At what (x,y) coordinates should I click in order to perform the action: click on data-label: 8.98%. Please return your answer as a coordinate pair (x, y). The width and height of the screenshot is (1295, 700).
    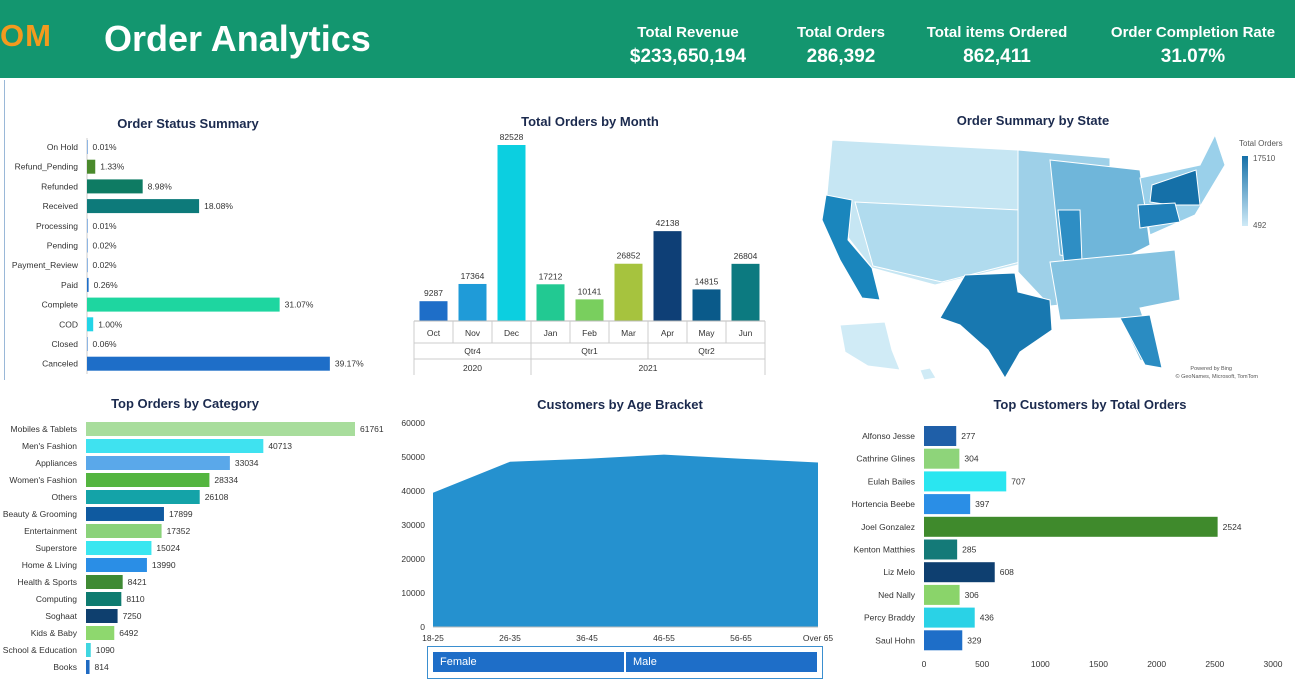
    Looking at the image, I should click on (160, 186).